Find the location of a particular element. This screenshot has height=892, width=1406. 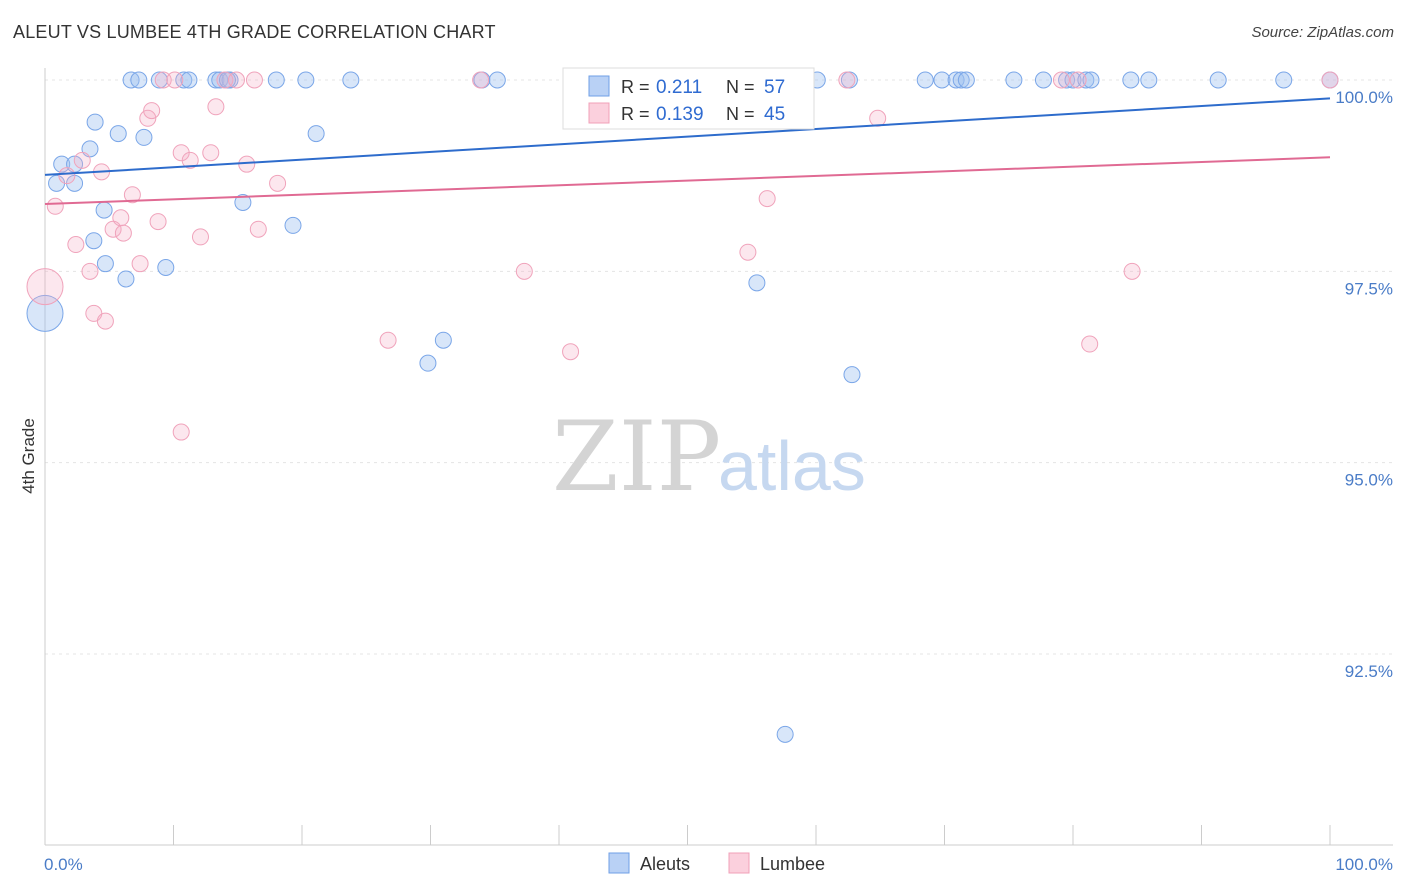

legend-lumbee-swatch is located at coordinates (599, 113).